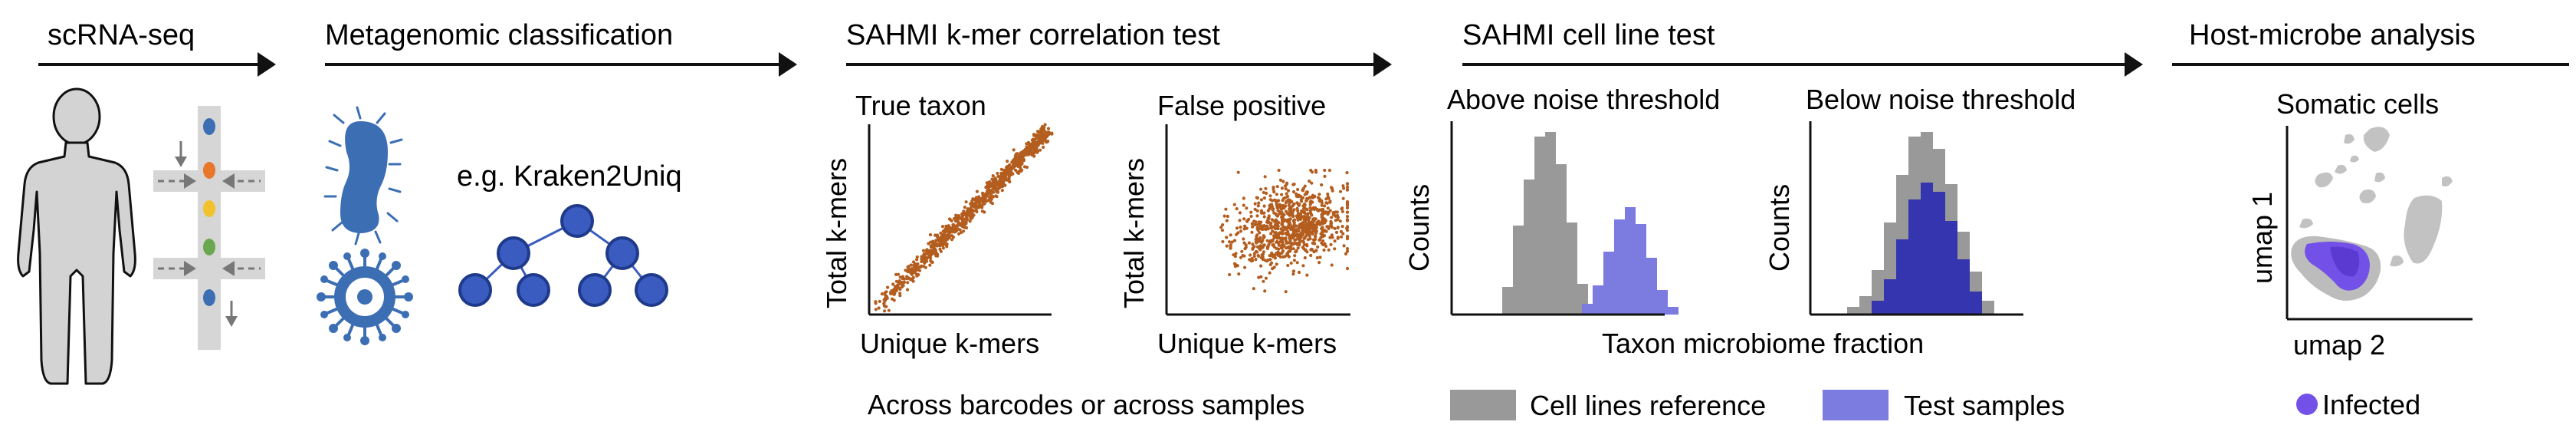 This screenshot has height=435, width=2576. Describe the element at coordinates (121, 35) in the screenshot. I see `scrna-title: scRNA-seq` at that location.